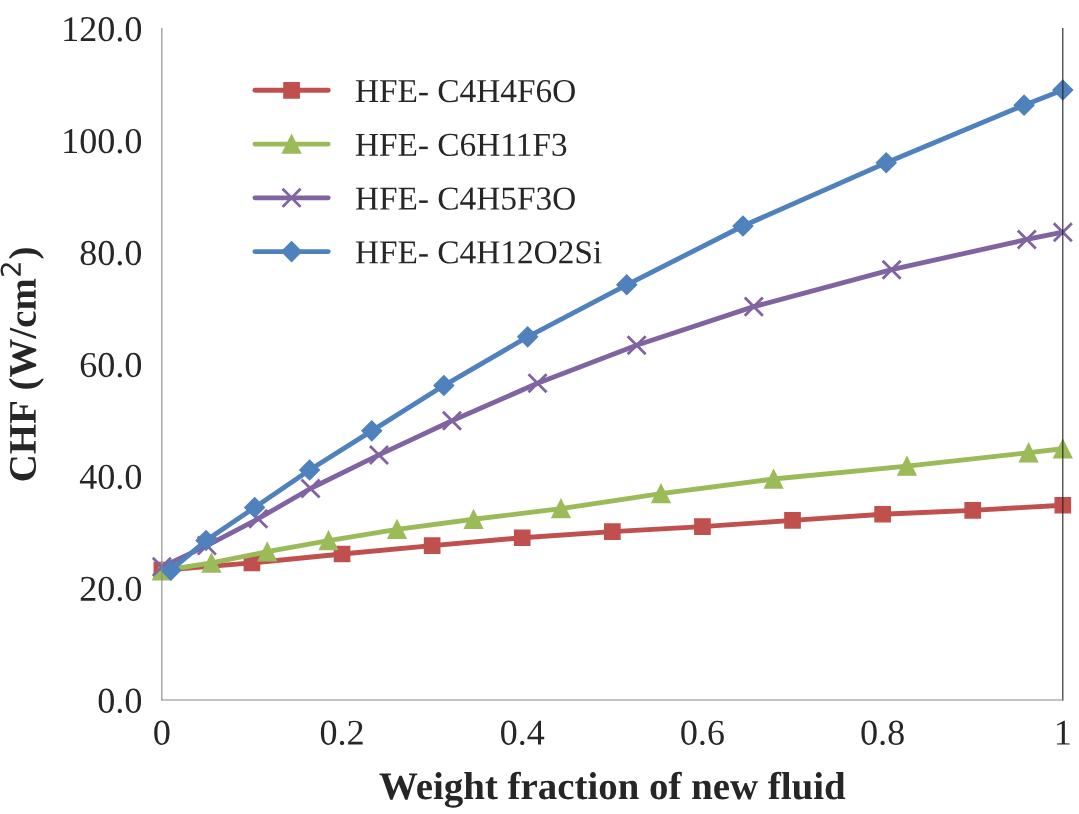 Image resolution: width=1079 pixels, height=814 pixels. I want to click on x-tick-label: 0, so click(162, 732).